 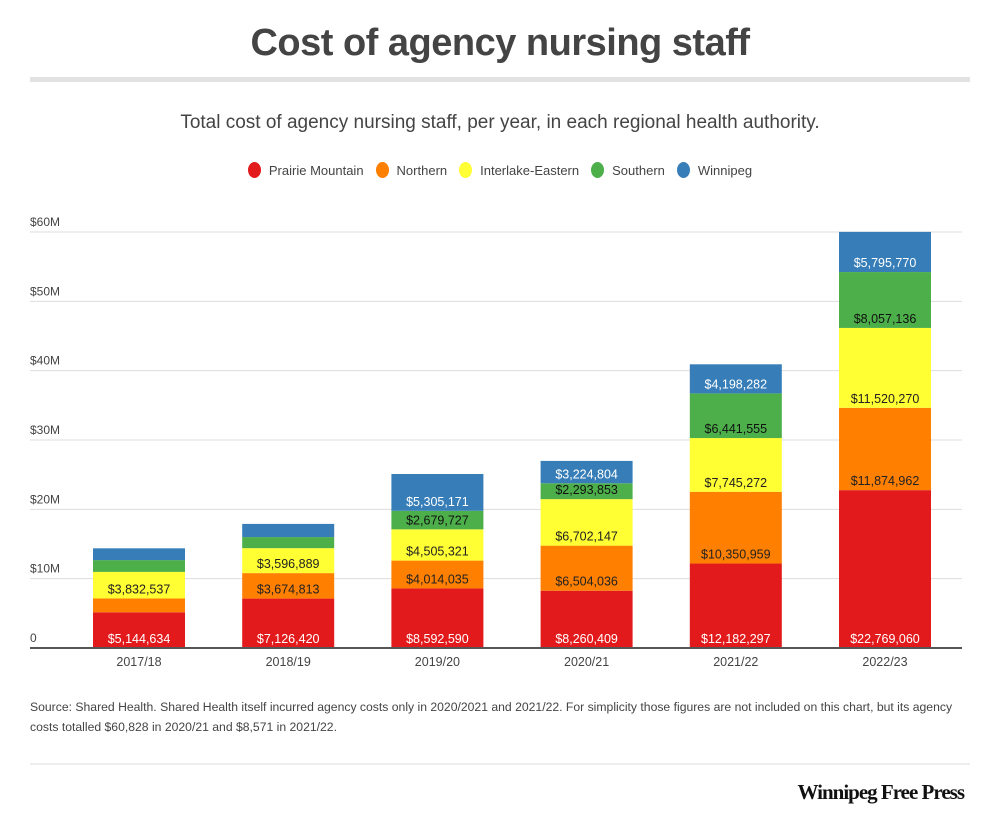 What do you see at coordinates (45, 222) in the screenshot?
I see `y-tick-label: $60M` at bounding box center [45, 222].